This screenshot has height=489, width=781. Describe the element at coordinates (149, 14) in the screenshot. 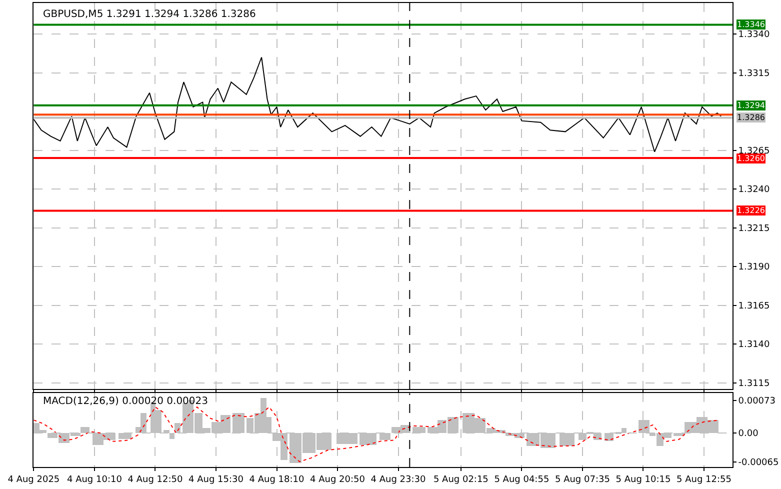

I see `text: GBPUSD,M5 1.3291 1.3294 1.3286 1.3286` at that location.